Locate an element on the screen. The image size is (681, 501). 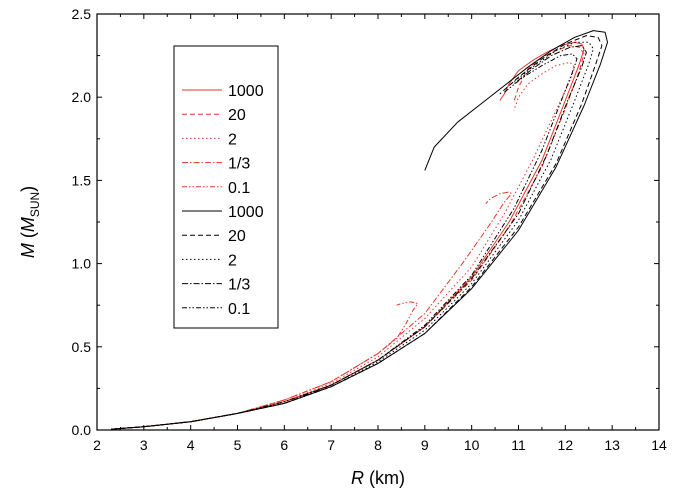
x-axis-label: R (km) is located at coordinates (378, 478).